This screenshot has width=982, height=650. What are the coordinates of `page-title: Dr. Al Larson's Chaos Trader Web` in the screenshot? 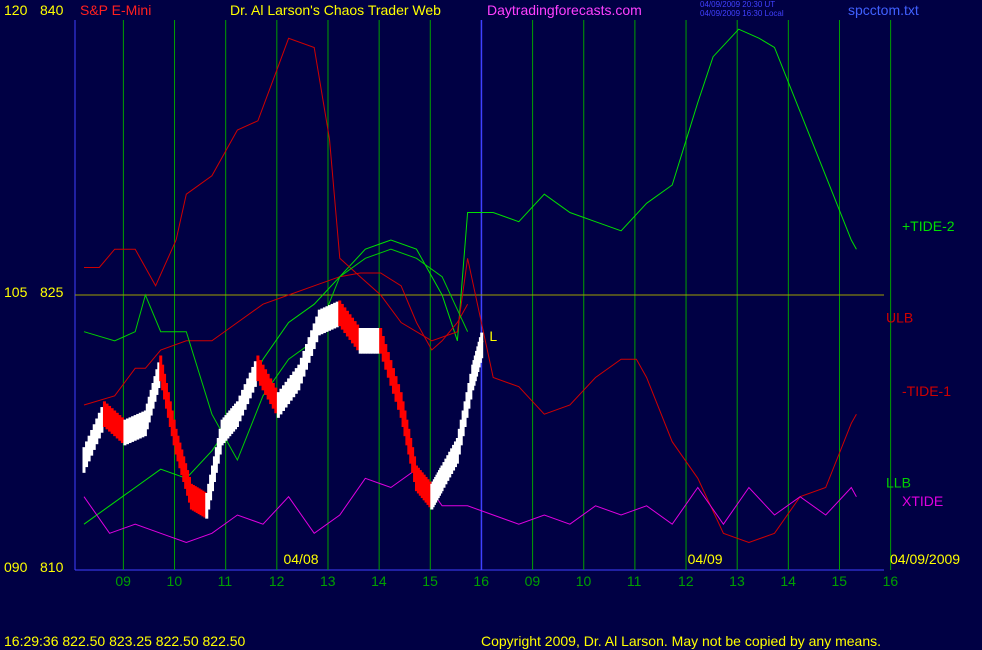 It's located at (335, 10).